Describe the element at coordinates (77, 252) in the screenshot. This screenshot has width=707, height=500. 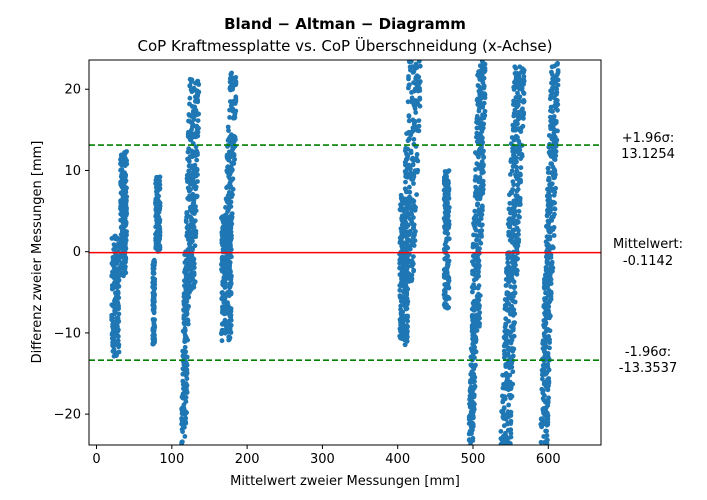
I see `y-tick-label: 0` at that location.